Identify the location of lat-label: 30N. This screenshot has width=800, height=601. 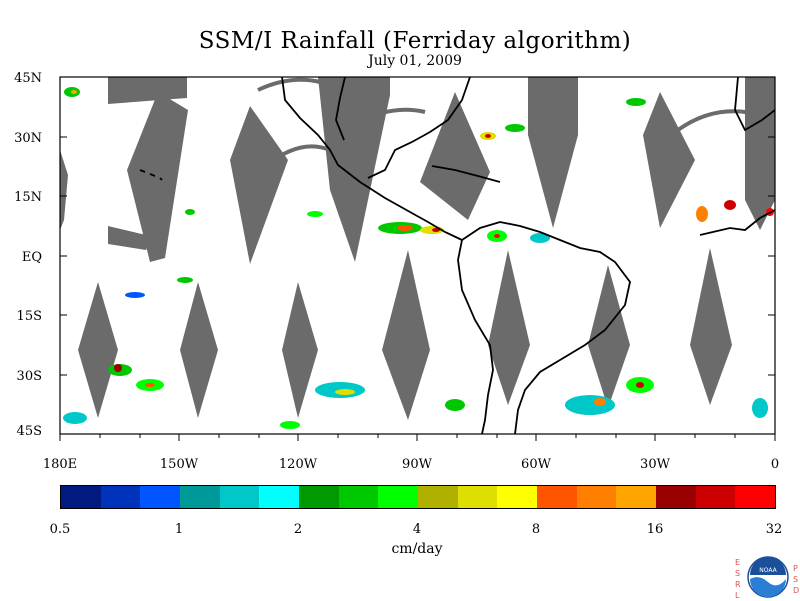
(28, 138).